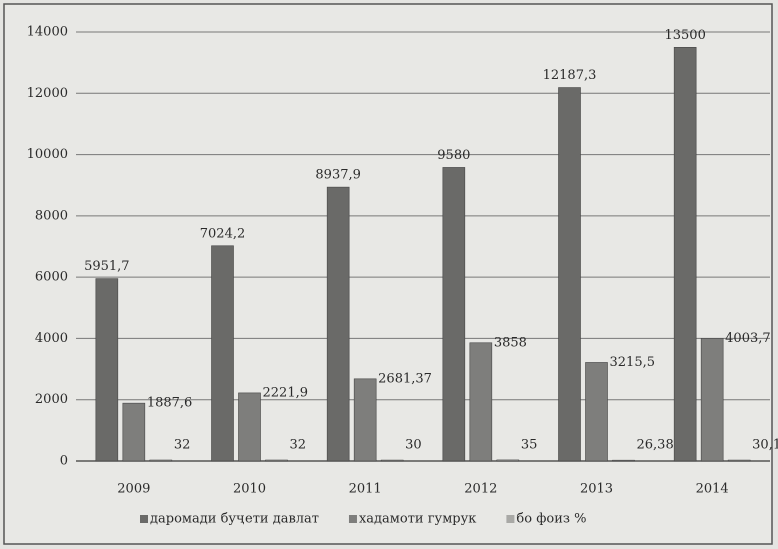 The image size is (778, 549). Describe the element at coordinates (47, 93) in the screenshot. I see `y-tick-label: 12000` at that location.